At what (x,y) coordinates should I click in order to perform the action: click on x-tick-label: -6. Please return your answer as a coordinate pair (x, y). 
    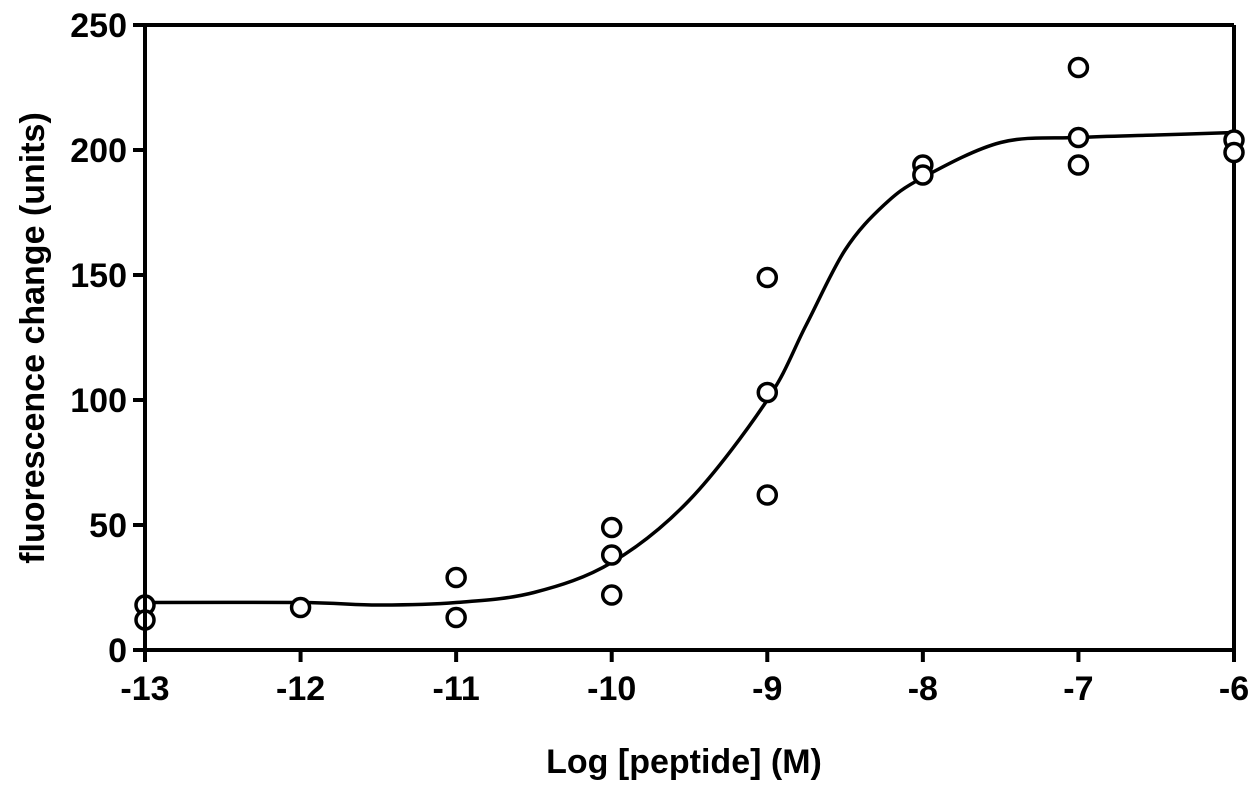
    Looking at the image, I should click on (1233, 689).